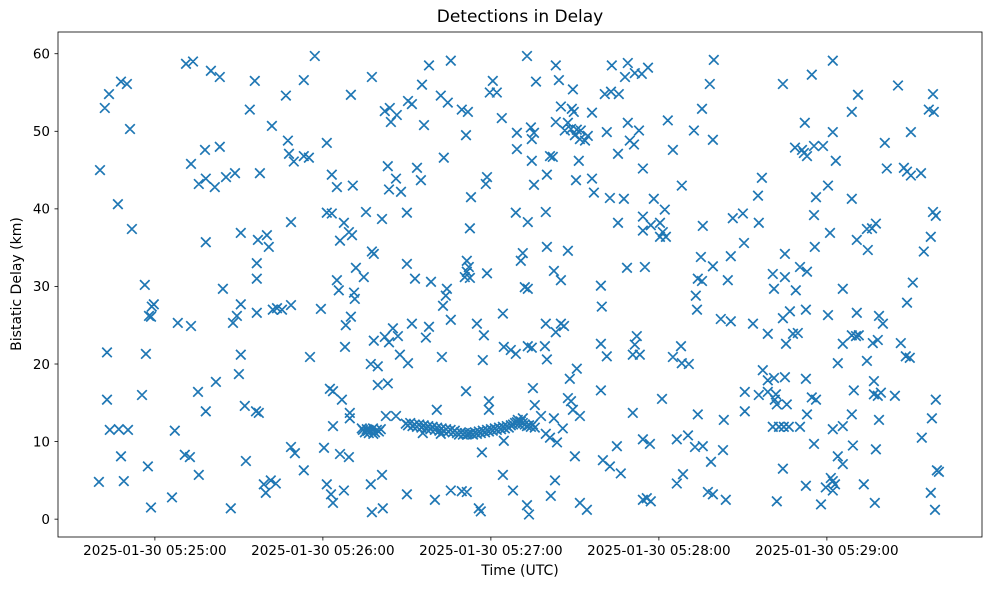  What do you see at coordinates (41, 442) in the screenshot?
I see `y-tick-label: 10` at bounding box center [41, 442].